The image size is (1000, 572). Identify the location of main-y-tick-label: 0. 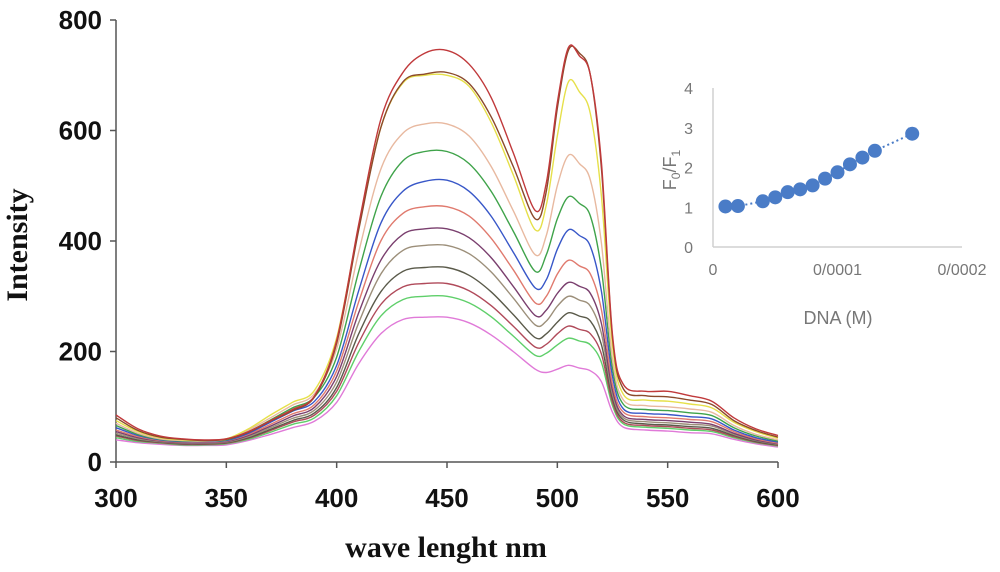
(95, 462).